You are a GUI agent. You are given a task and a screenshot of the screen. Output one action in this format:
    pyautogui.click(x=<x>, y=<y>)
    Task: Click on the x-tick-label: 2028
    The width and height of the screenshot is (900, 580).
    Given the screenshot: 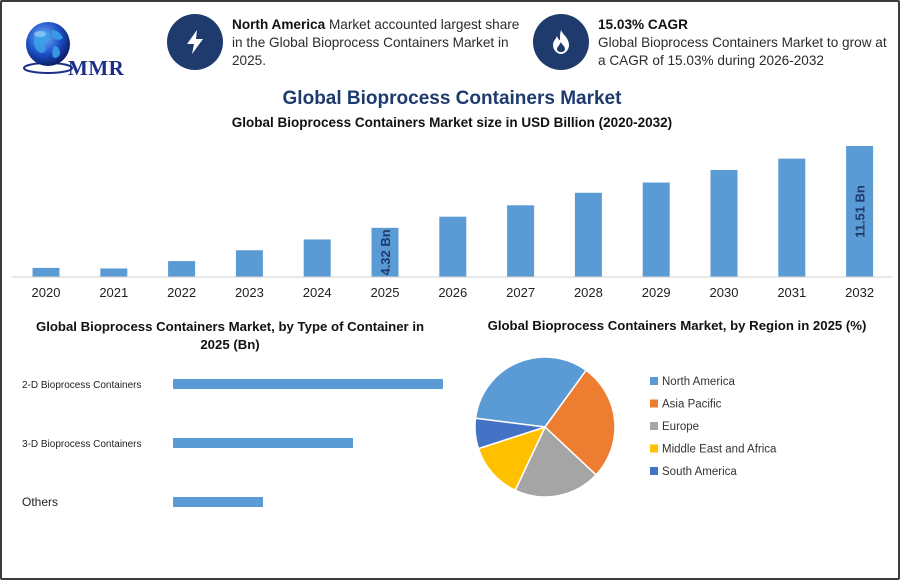 What is the action you would take?
    pyautogui.click(x=588, y=292)
    